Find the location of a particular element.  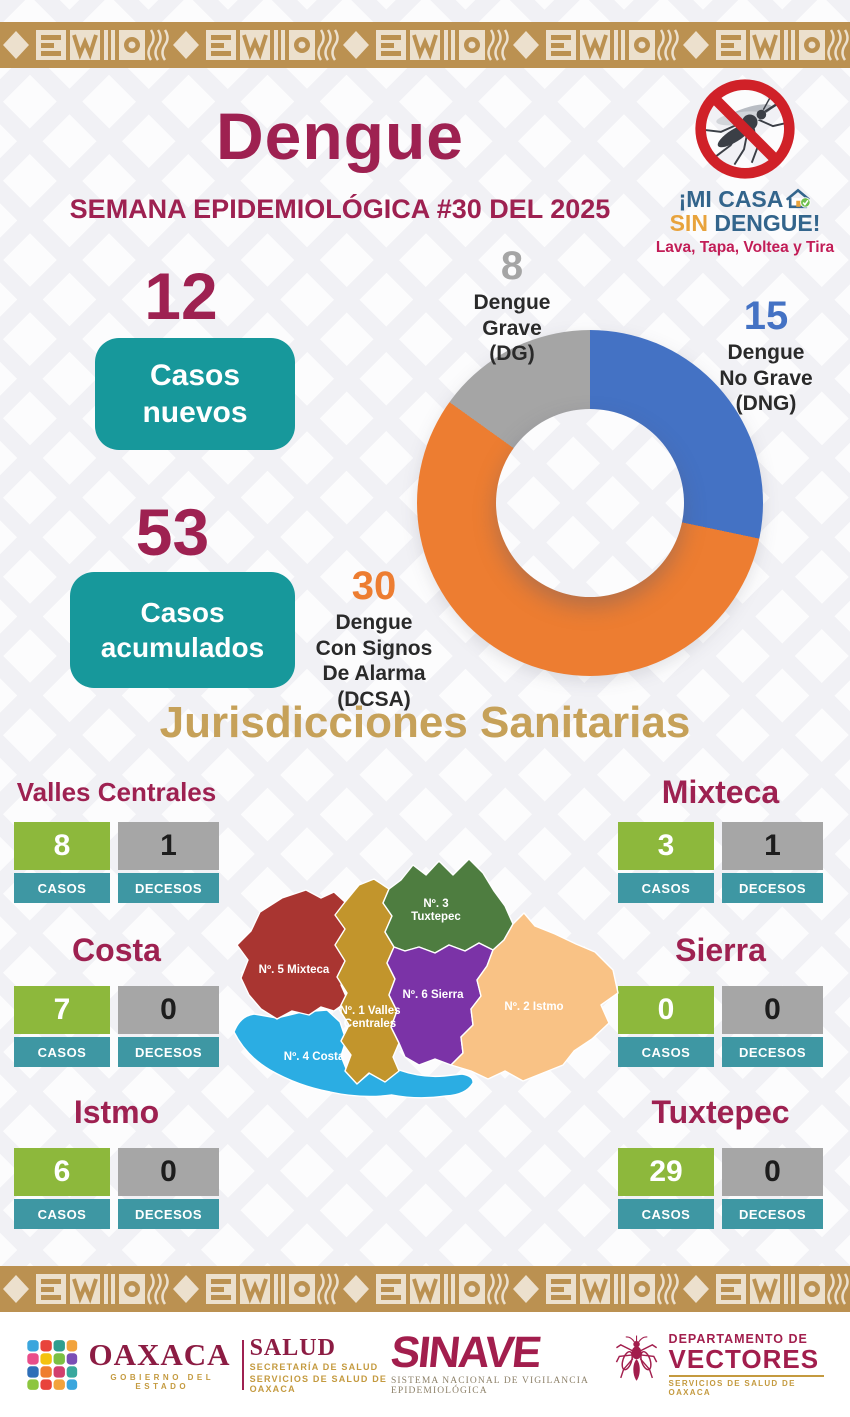

label-dengue-con-signos: 30 Dengue Con Signos De Alarma (DCSA) is located at coordinates (374, 639).